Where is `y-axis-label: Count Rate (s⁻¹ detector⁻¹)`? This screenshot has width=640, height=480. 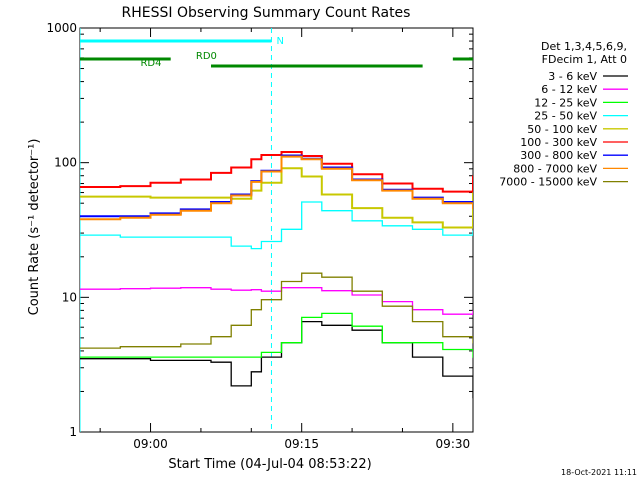 y-axis-label: Count Rate (s⁻¹ detector⁻¹) is located at coordinates (34, 227).